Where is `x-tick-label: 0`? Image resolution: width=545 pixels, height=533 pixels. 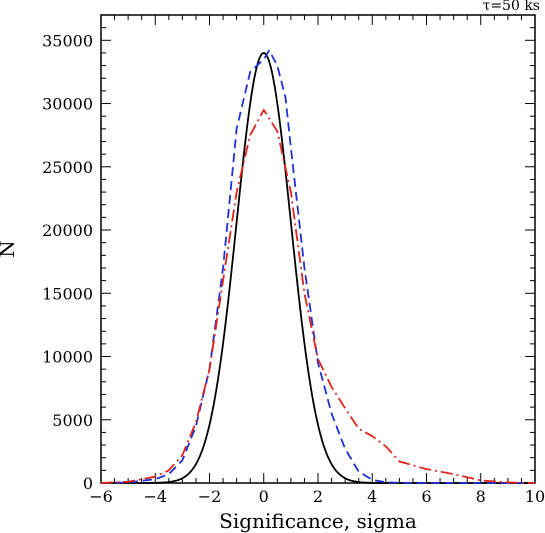 x-tick-label: 0 is located at coordinates (264, 496).